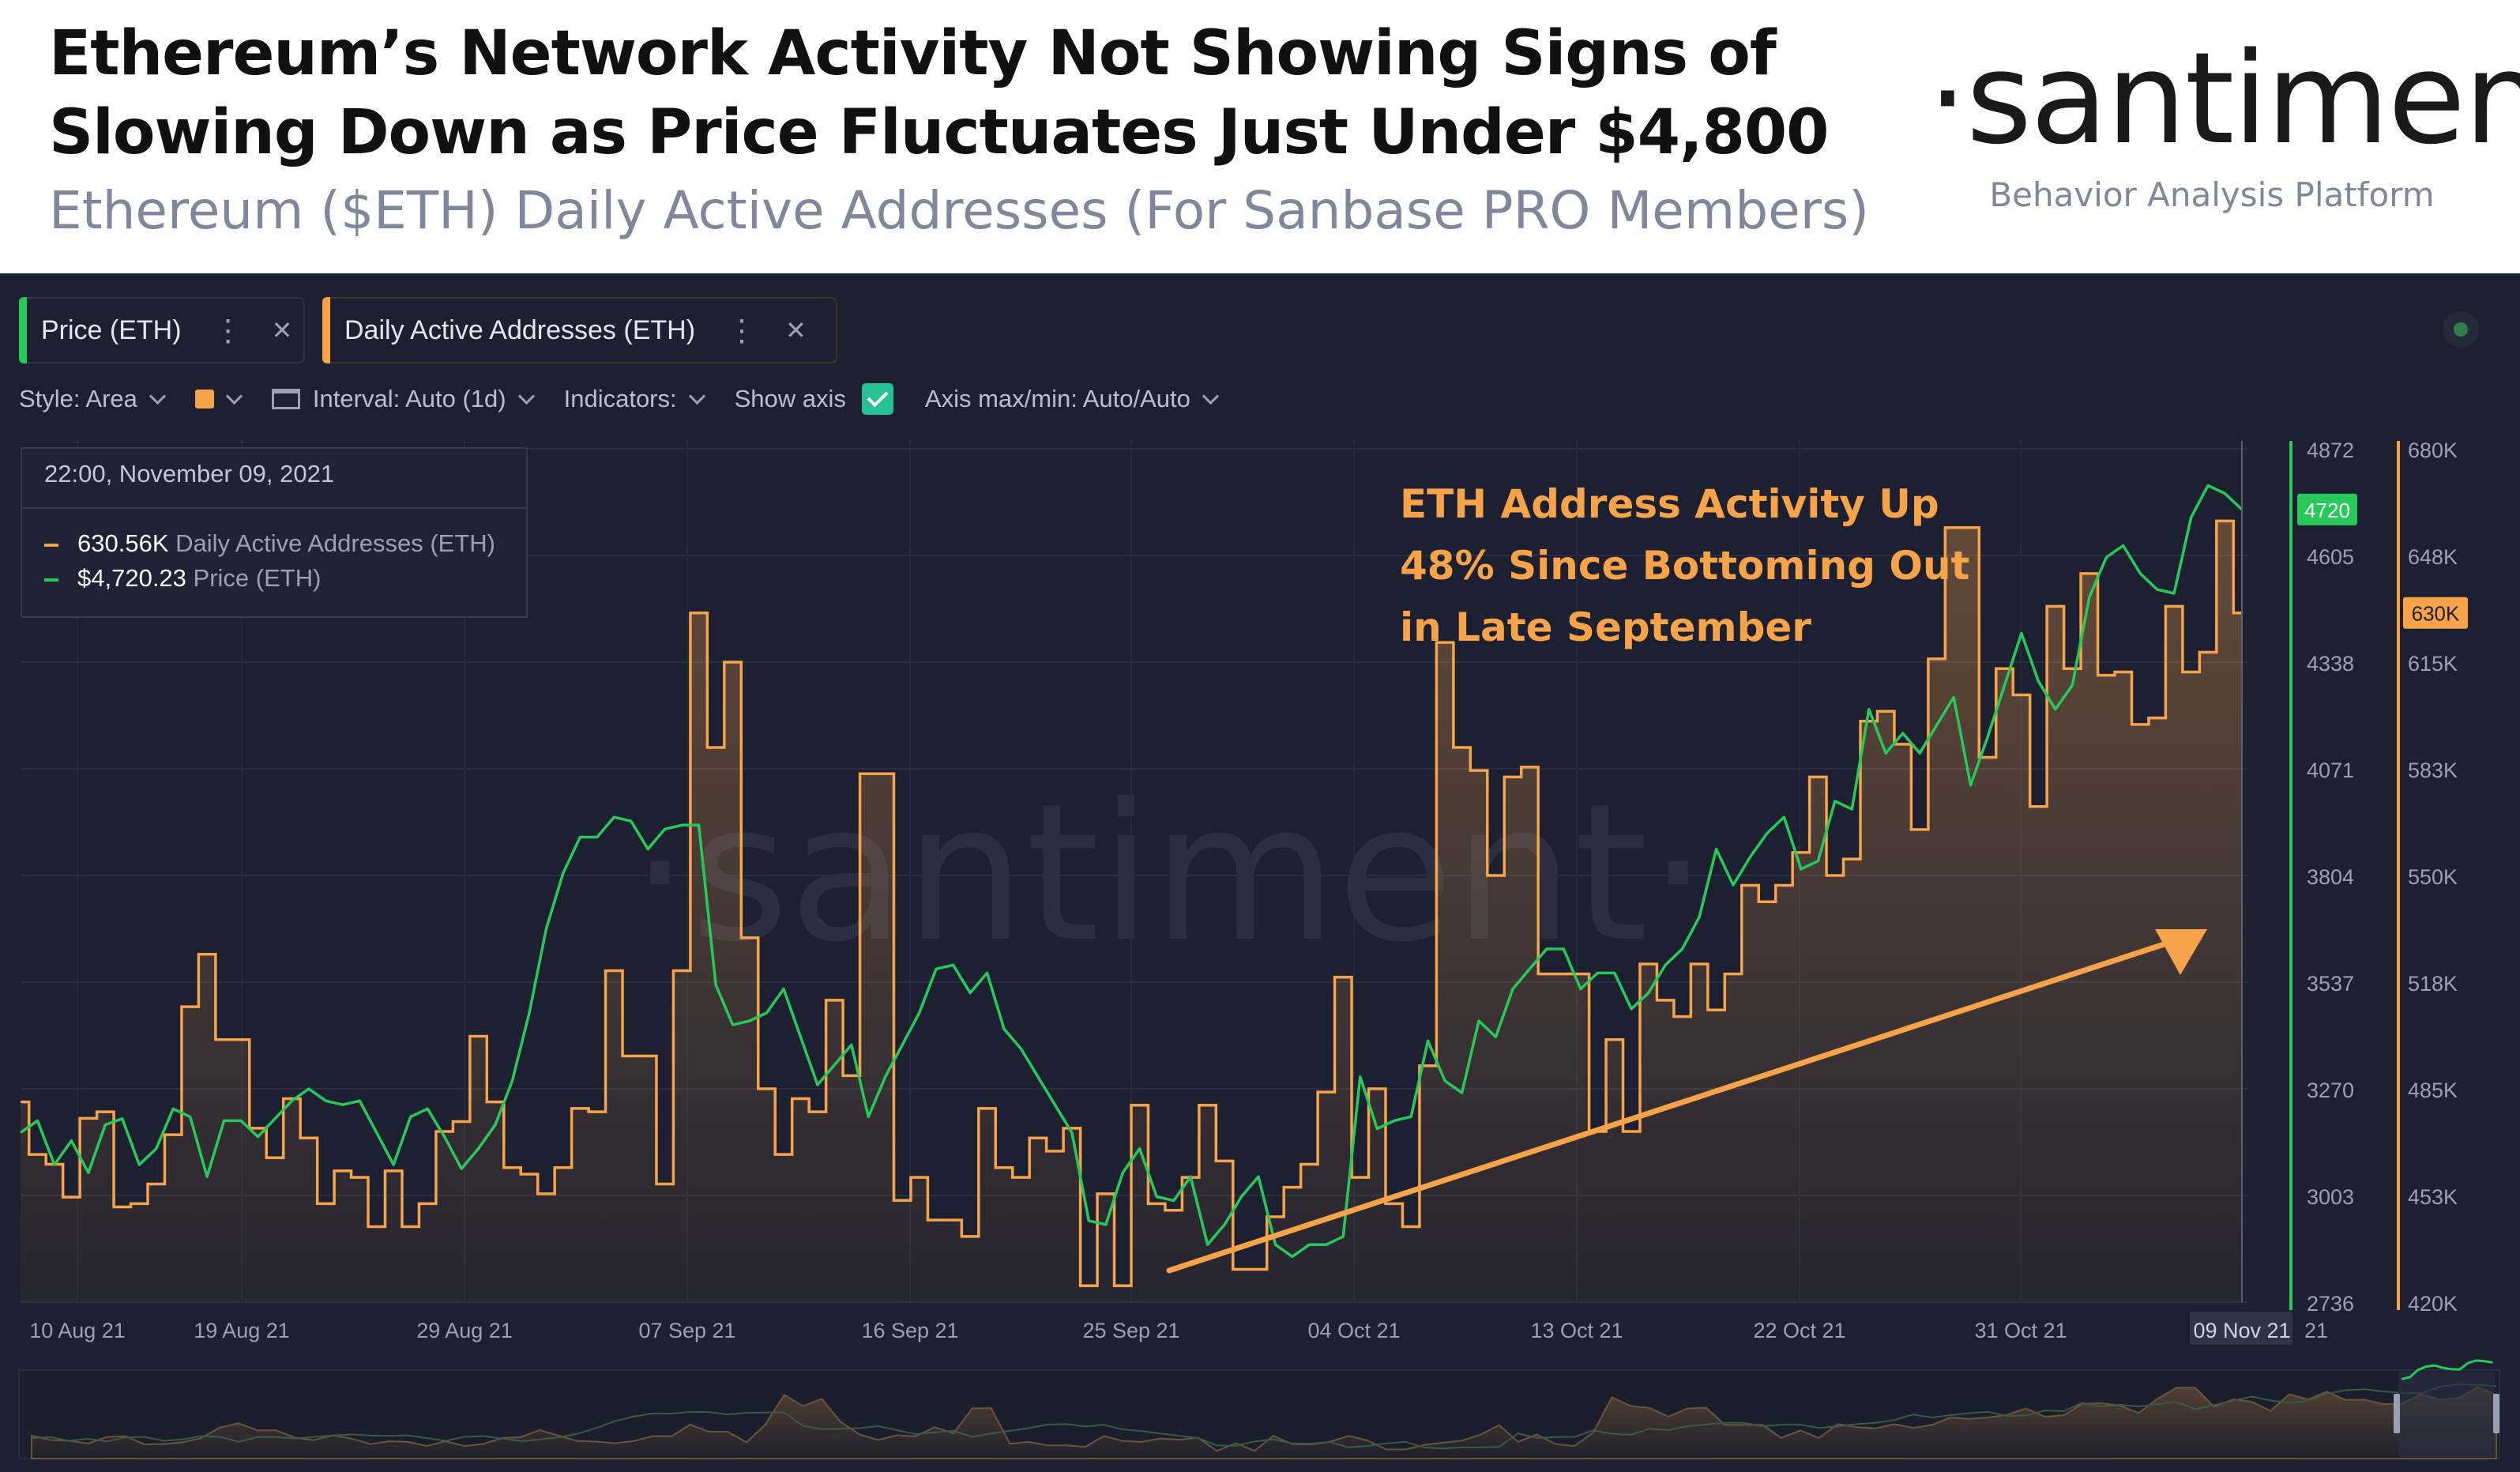 The width and height of the screenshot is (2520, 1472). I want to click on price-axis-tick: 3804, so click(2330, 877).